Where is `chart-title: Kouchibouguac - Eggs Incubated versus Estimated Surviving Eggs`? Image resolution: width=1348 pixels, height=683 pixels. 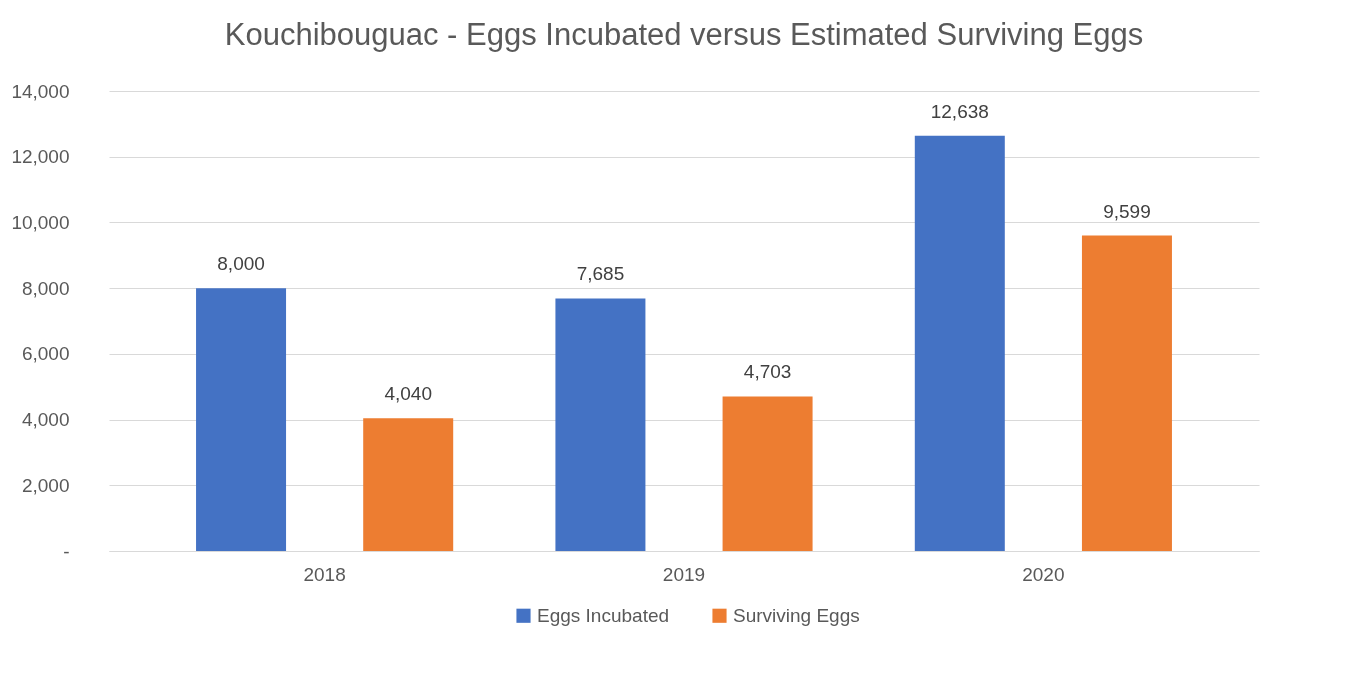 chart-title: Kouchibouguac - Eggs Incubated versus Estimated Surviving Eggs is located at coordinates (684, 34).